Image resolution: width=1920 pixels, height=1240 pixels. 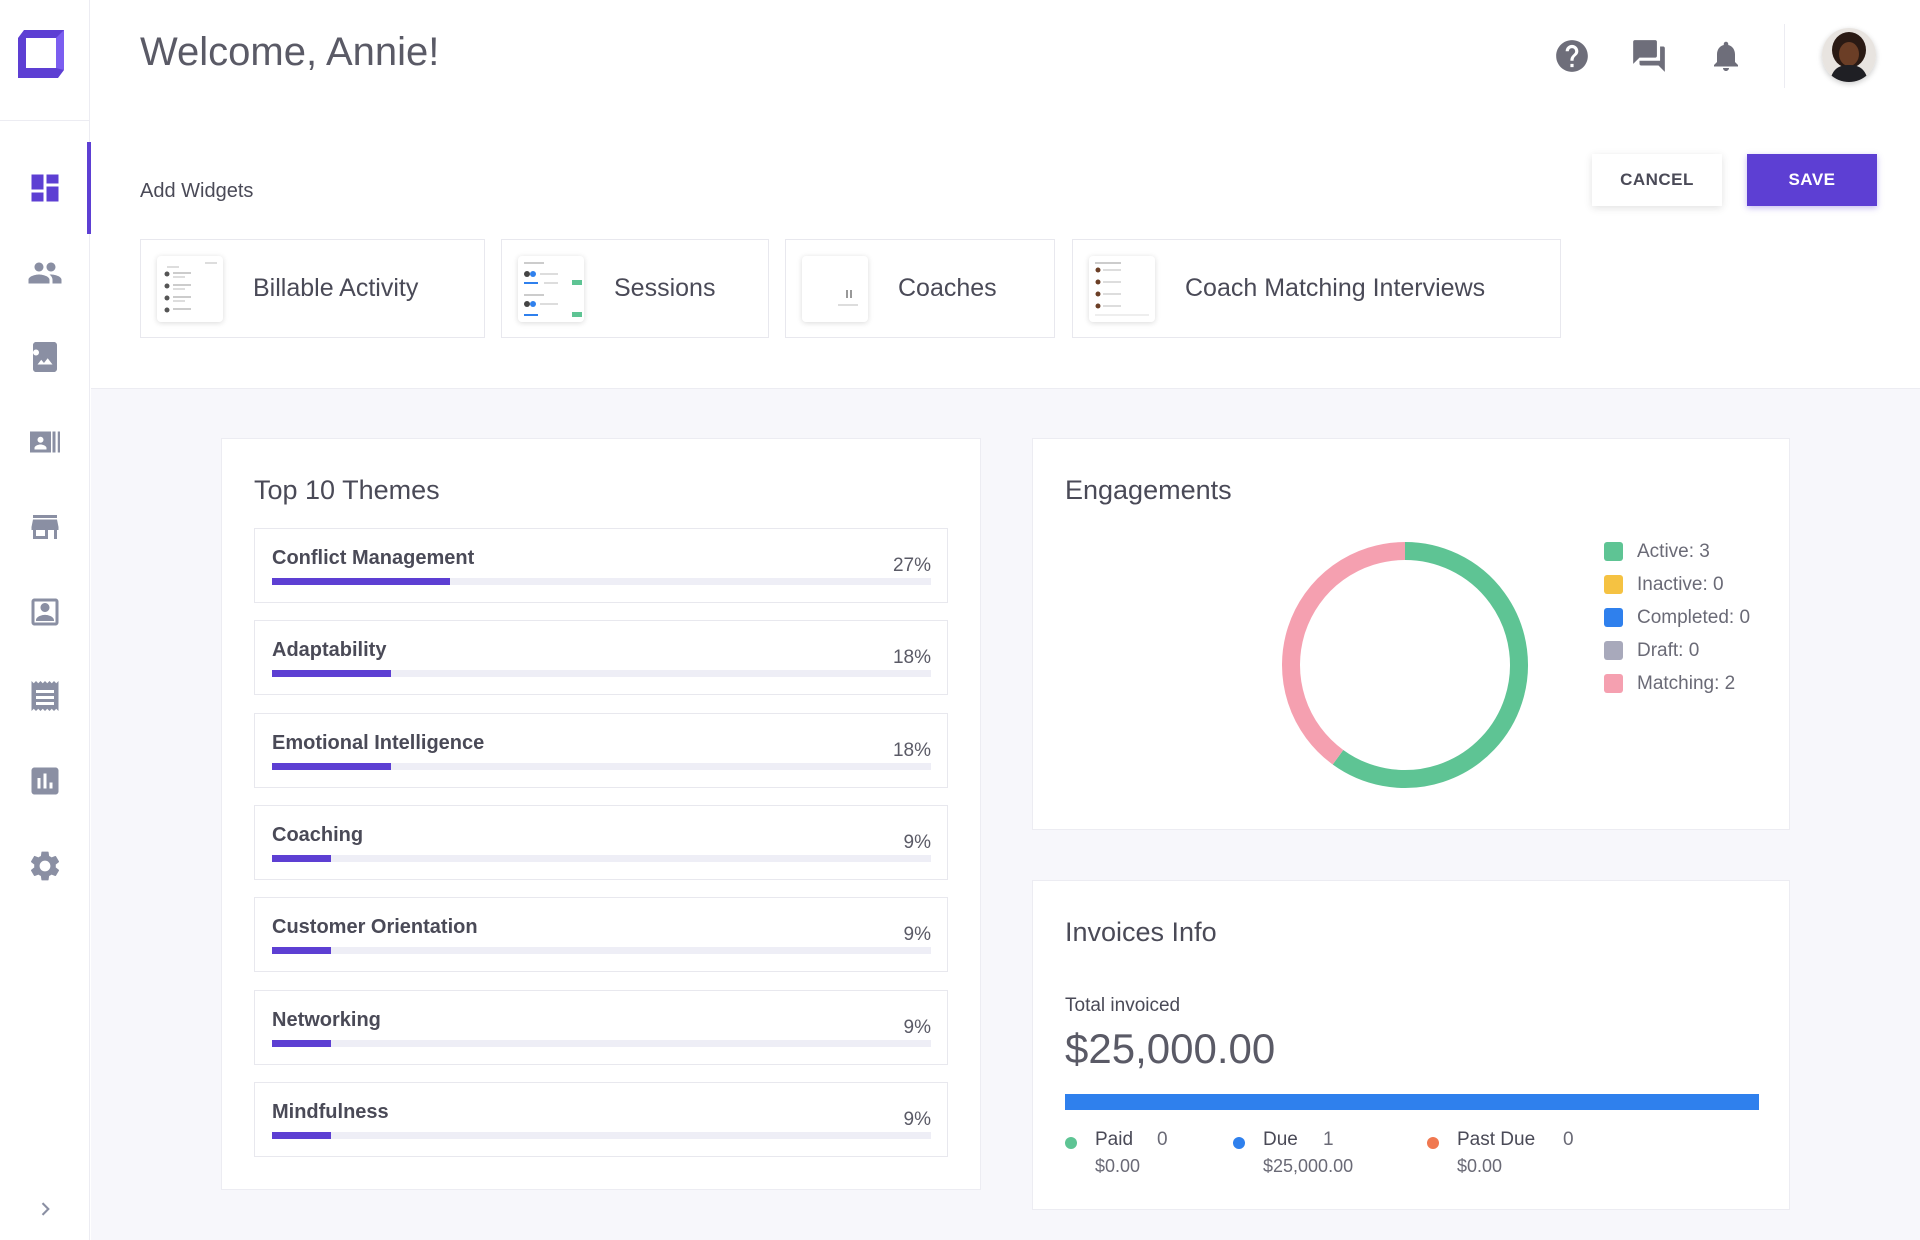 What do you see at coordinates (1328, 1139) in the screenshot?
I see `stat-count: 1` at bounding box center [1328, 1139].